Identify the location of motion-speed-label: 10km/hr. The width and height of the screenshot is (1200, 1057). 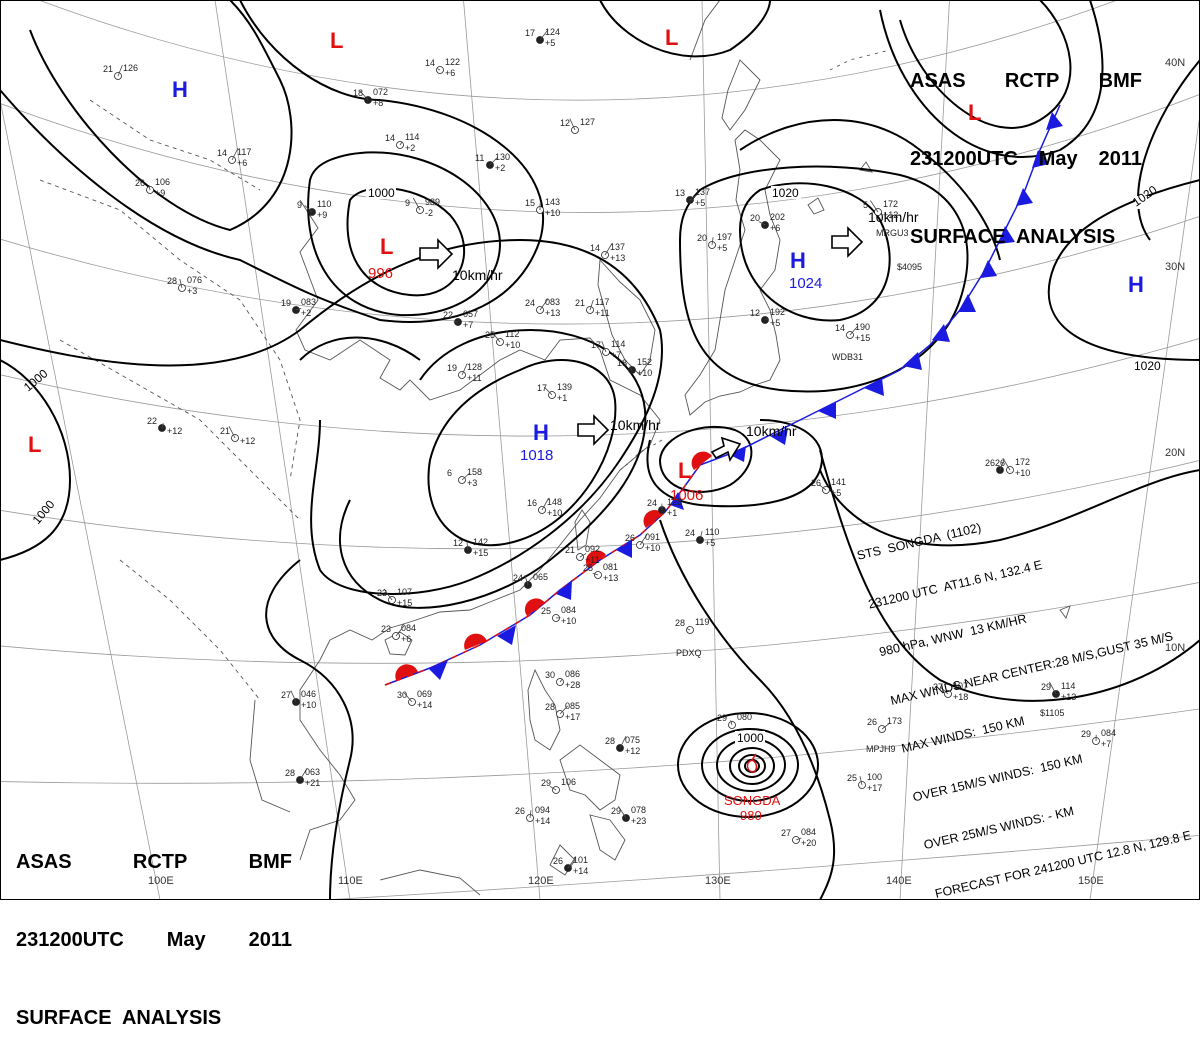
(635, 425).